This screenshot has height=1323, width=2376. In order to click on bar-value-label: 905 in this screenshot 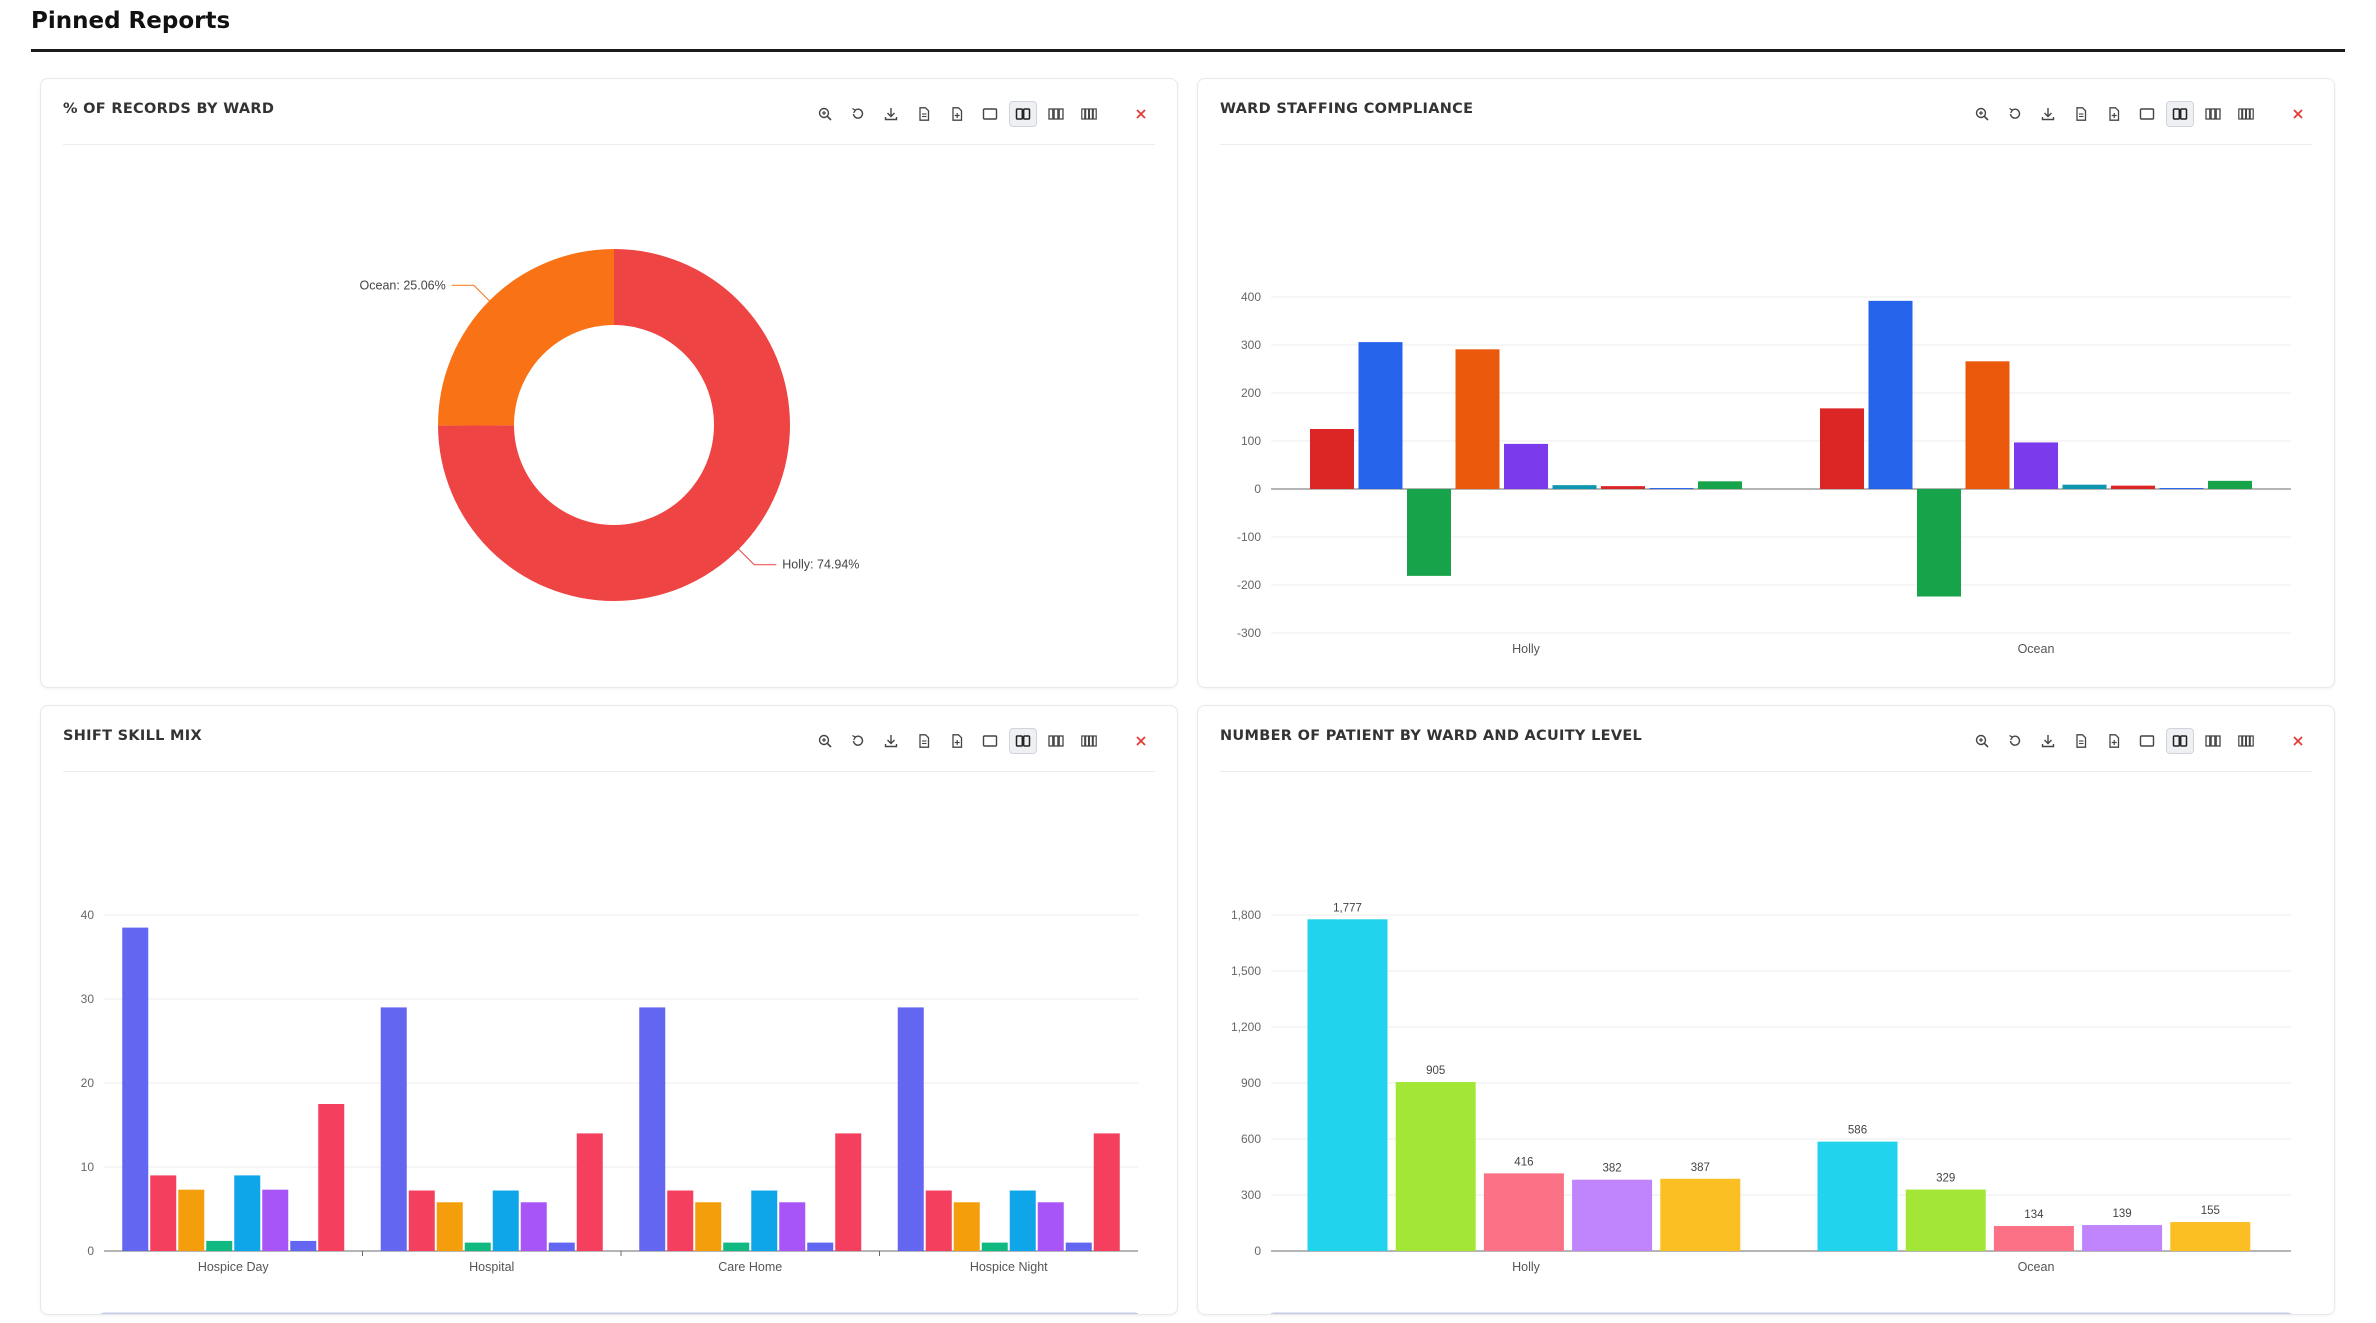, I will do `click(1435, 1071)`.